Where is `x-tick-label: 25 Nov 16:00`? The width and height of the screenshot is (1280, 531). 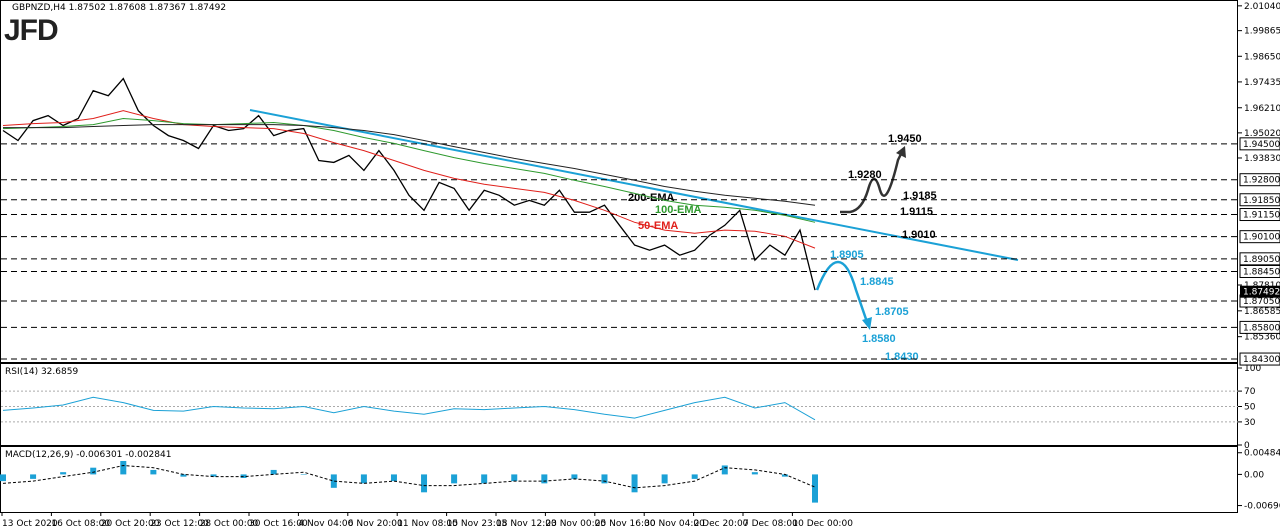
x-tick-label: 25 Nov 16:00 is located at coordinates (625, 524).